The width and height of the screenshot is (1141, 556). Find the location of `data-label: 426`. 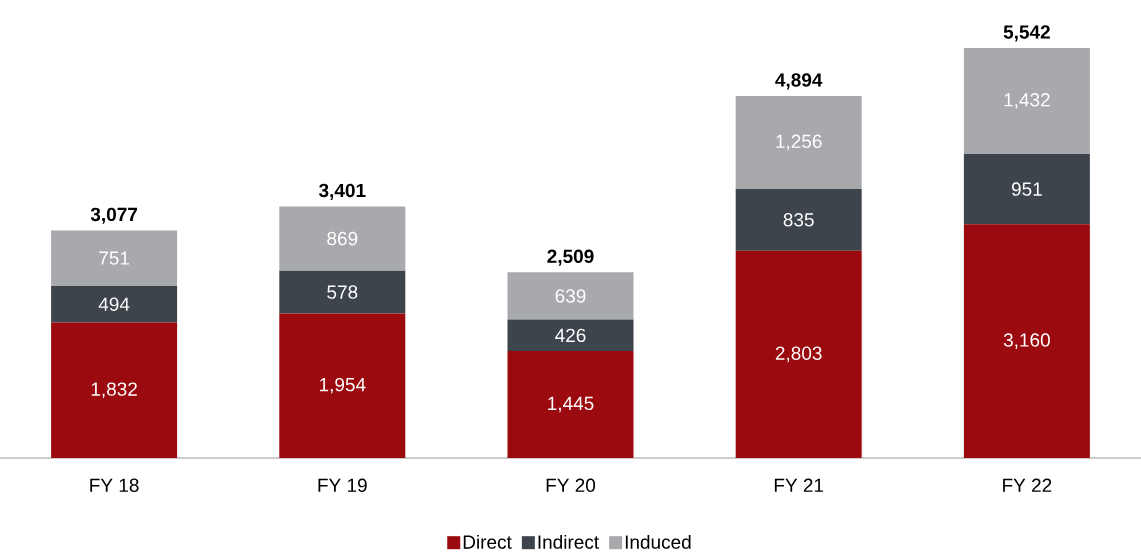

data-label: 426 is located at coordinates (570, 335).